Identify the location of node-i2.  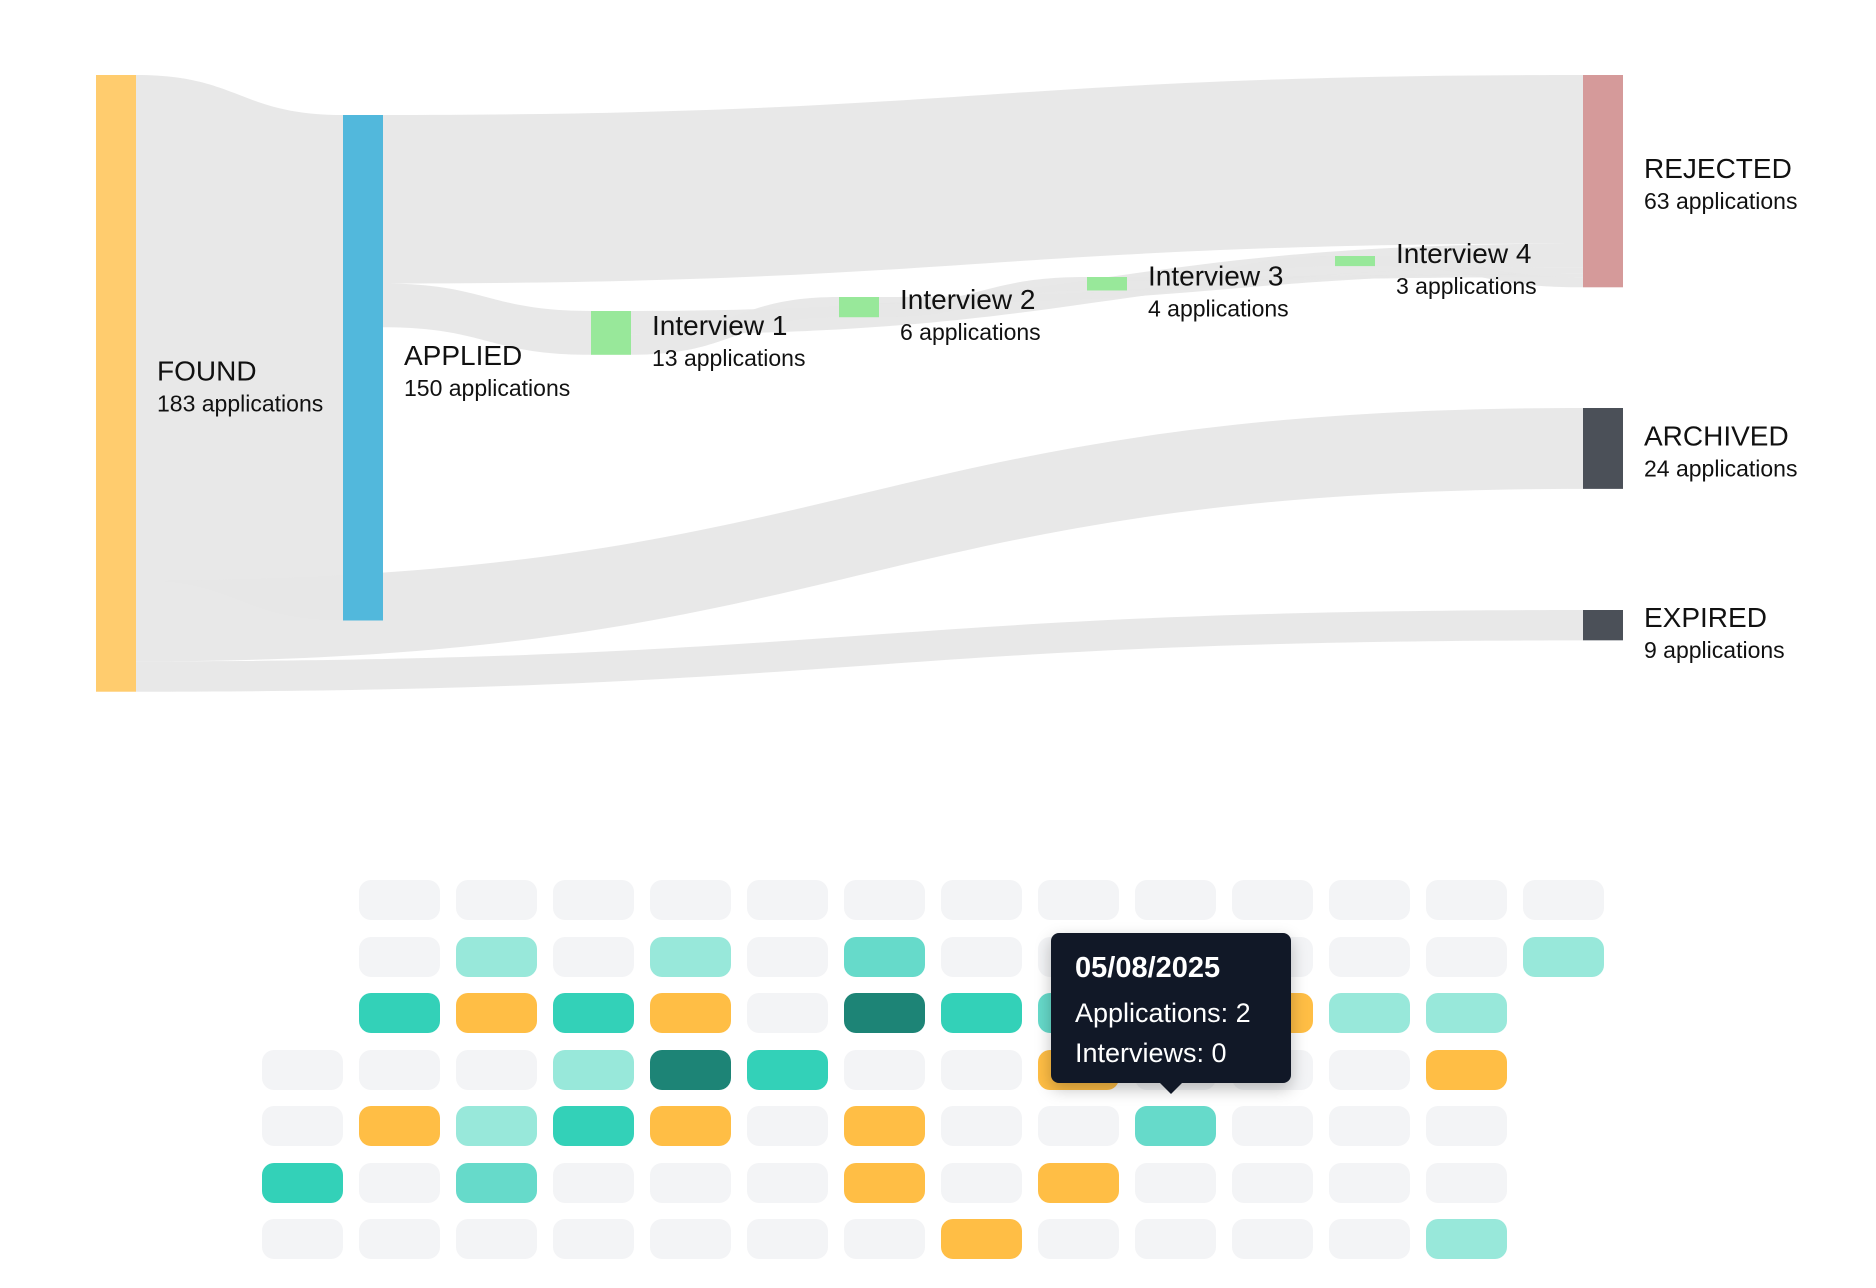
(859, 307).